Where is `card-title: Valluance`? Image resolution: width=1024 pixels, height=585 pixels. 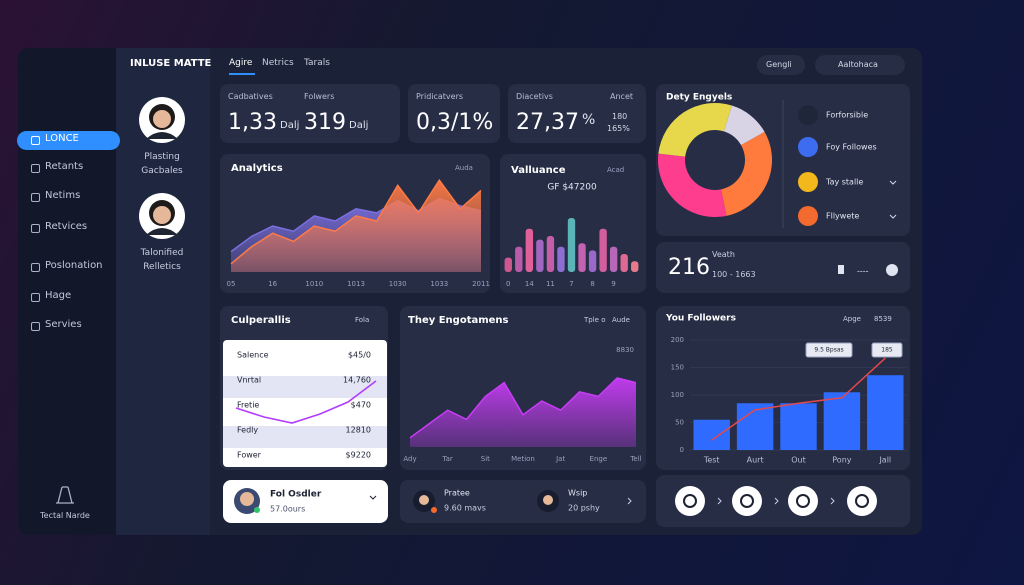
card-title: Valluance is located at coordinates (538, 170).